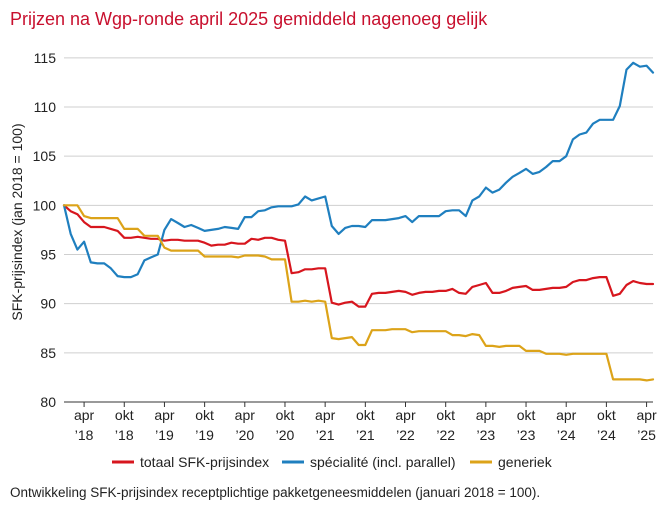  What do you see at coordinates (646, 435) in the screenshot?
I see `x-tick-label-year: ’25` at bounding box center [646, 435].